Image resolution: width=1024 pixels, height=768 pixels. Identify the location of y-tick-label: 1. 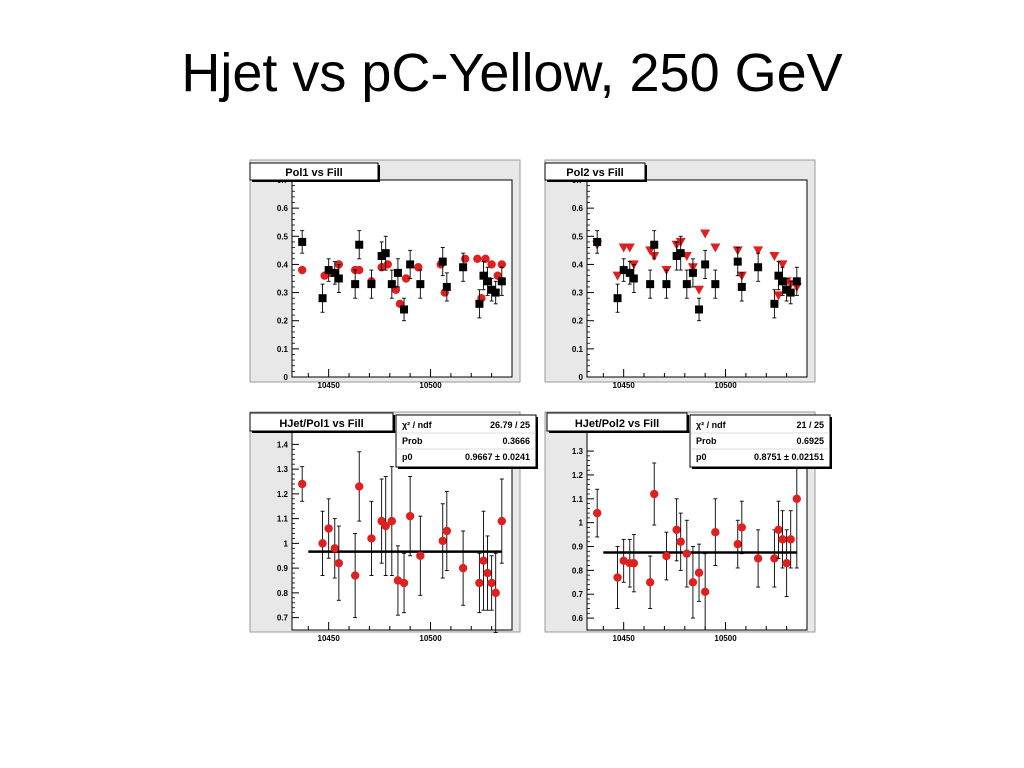
(286, 543).